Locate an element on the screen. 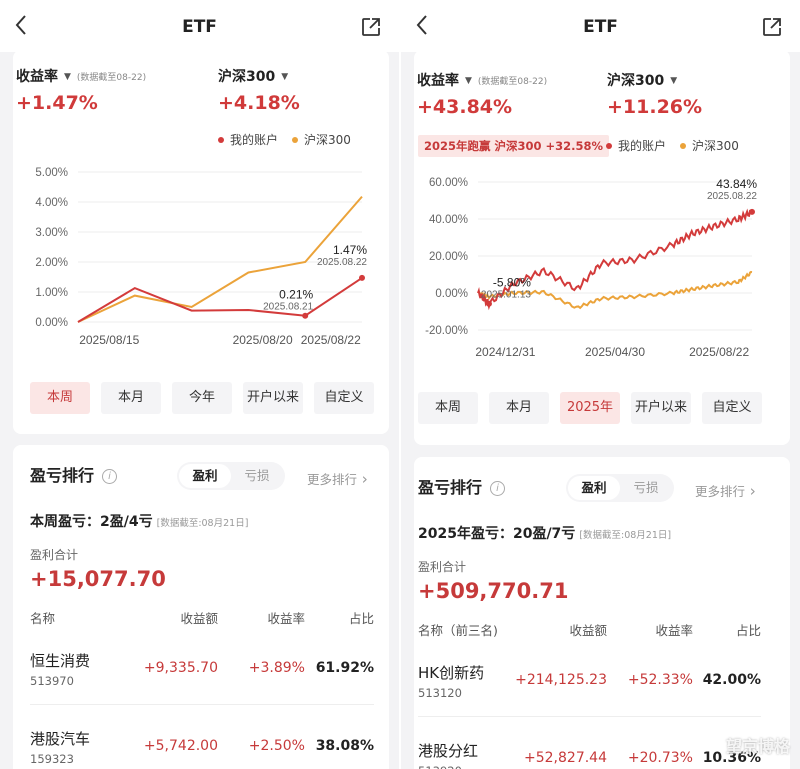  outperform-badge: 2025年跑赢 沪深300 +32.58% is located at coordinates (514, 146).